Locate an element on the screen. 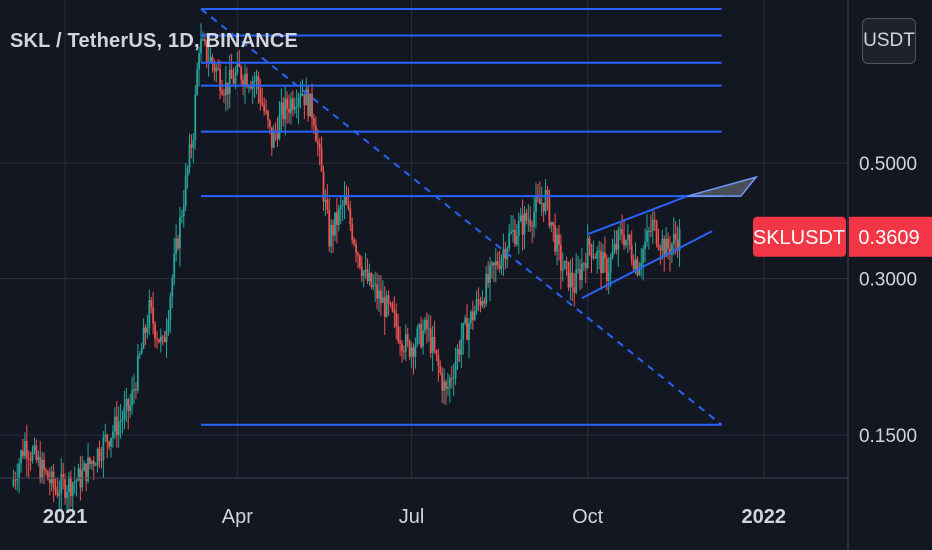 The width and height of the screenshot is (932, 550). price-tick-label: 0.3000 is located at coordinates (888, 280).